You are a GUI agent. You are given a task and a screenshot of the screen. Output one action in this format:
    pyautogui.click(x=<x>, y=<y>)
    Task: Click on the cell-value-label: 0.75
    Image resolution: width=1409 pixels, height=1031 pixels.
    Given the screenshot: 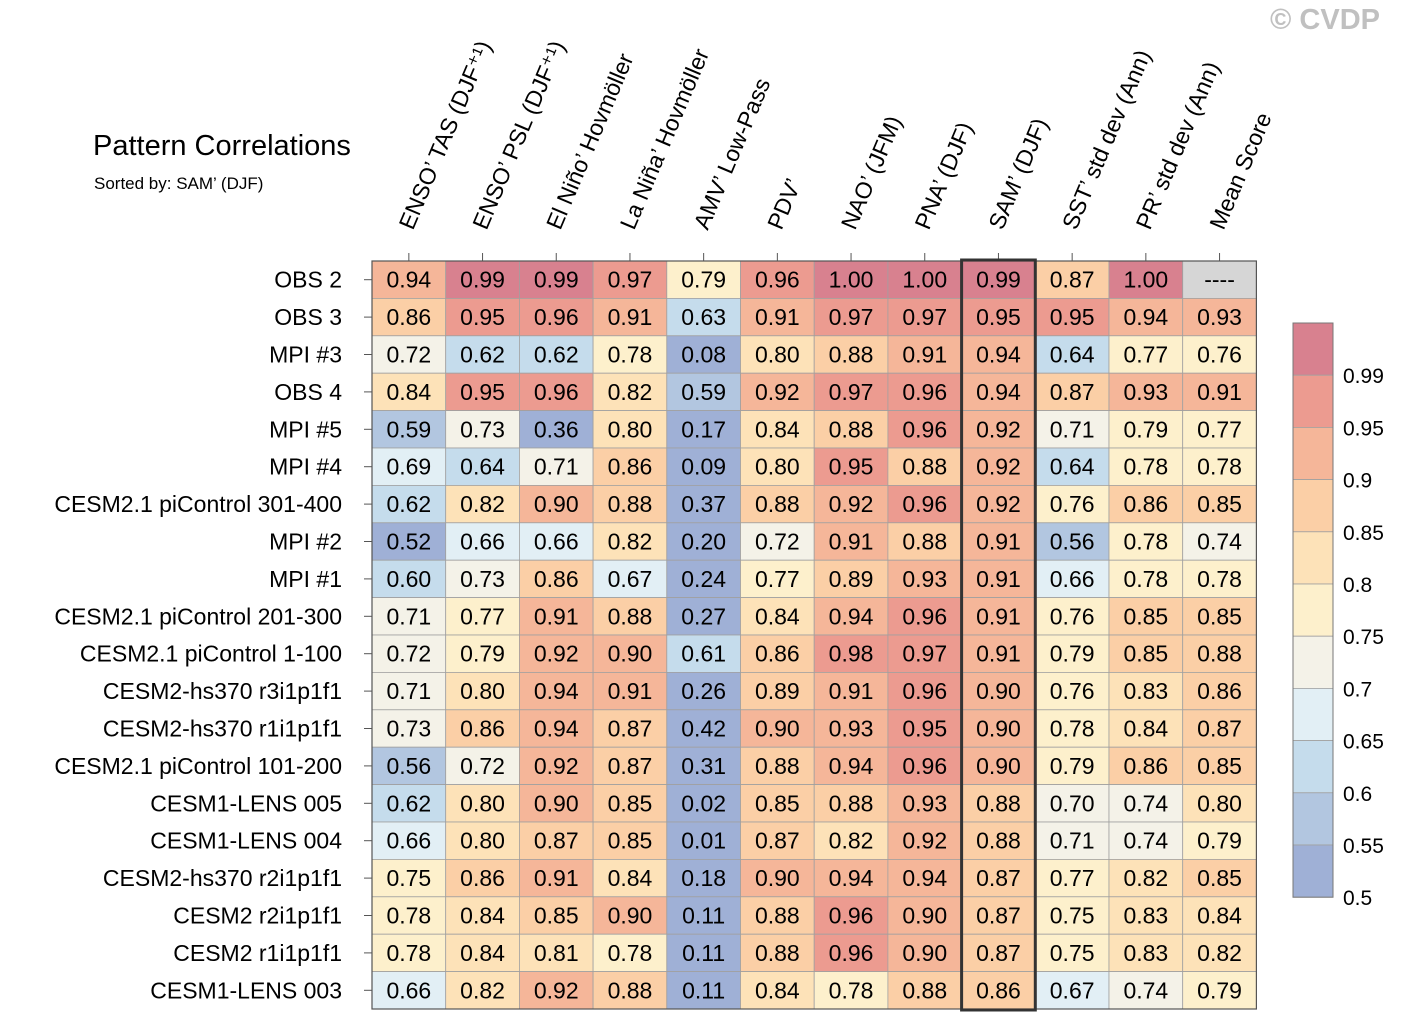 What is the action you would take?
    pyautogui.click(x=1072, y=953)
    